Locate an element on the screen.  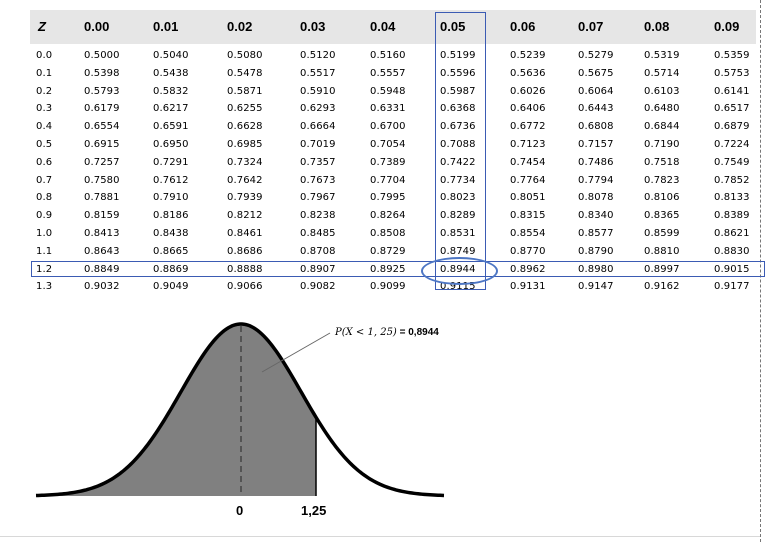
formula-result: = 0,8944 is located at coordinates (417, 332).